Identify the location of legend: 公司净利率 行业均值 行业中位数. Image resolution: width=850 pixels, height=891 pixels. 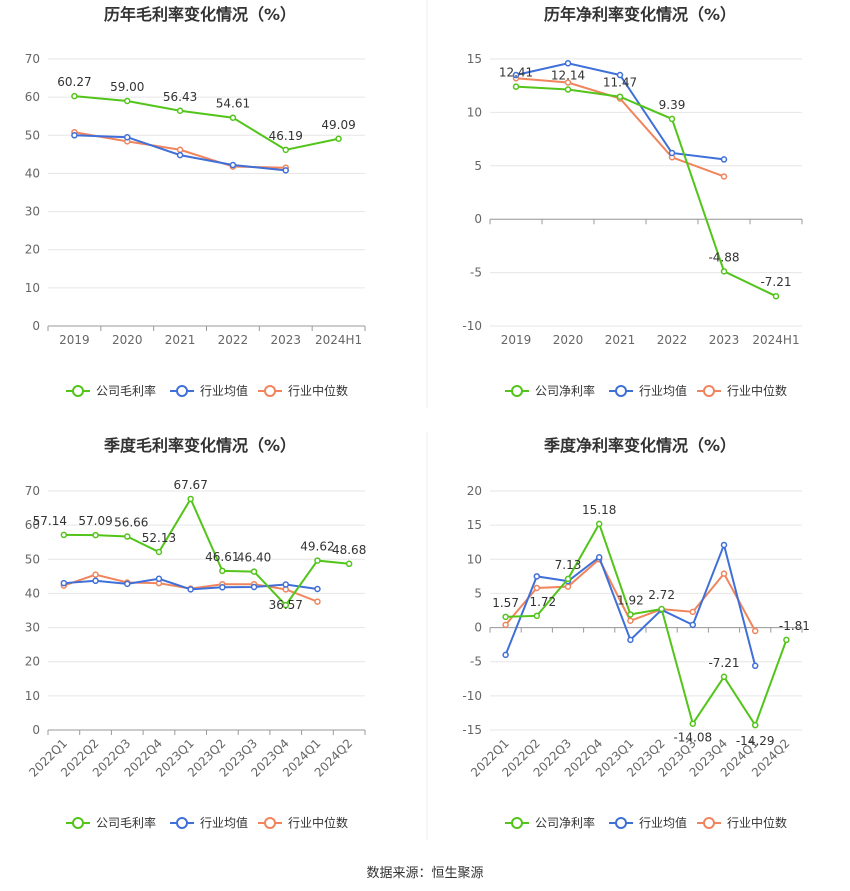
(646, 822).